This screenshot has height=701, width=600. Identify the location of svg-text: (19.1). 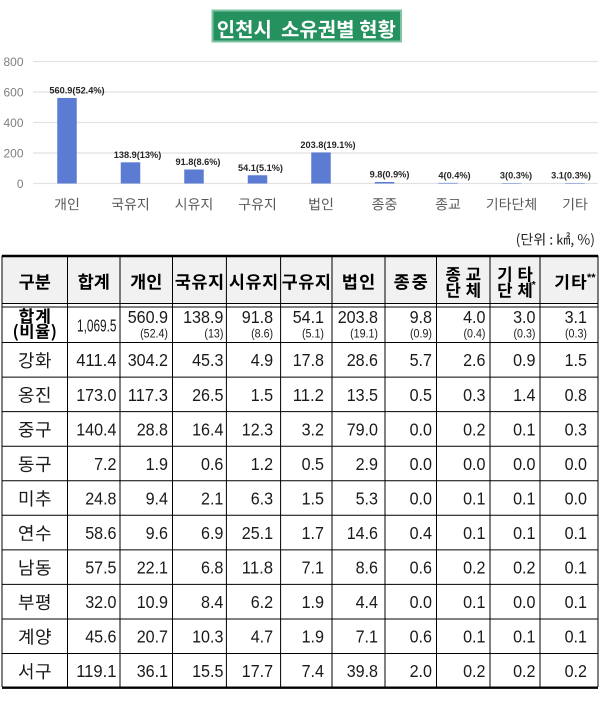
(364, 334).